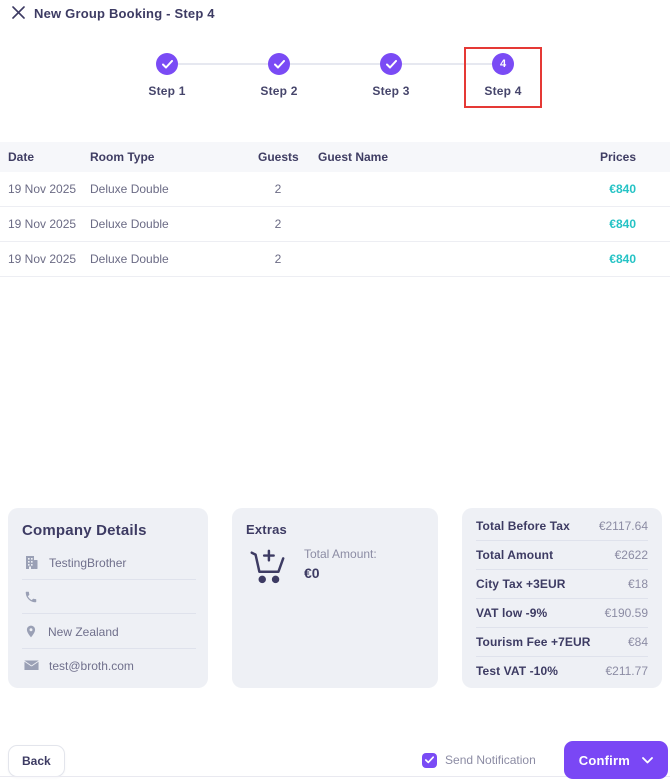  I want to click on company-name: TestingBrother, so click(88, 562).